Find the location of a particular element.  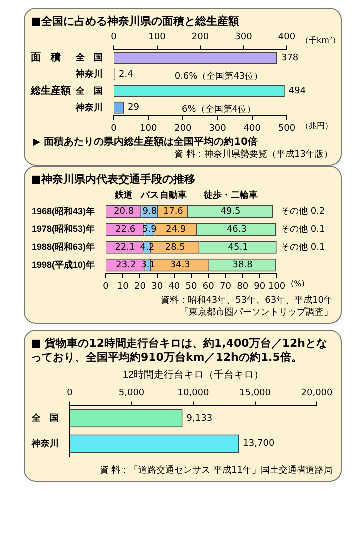

data-label: 29 is located at coordinates (134, 108).